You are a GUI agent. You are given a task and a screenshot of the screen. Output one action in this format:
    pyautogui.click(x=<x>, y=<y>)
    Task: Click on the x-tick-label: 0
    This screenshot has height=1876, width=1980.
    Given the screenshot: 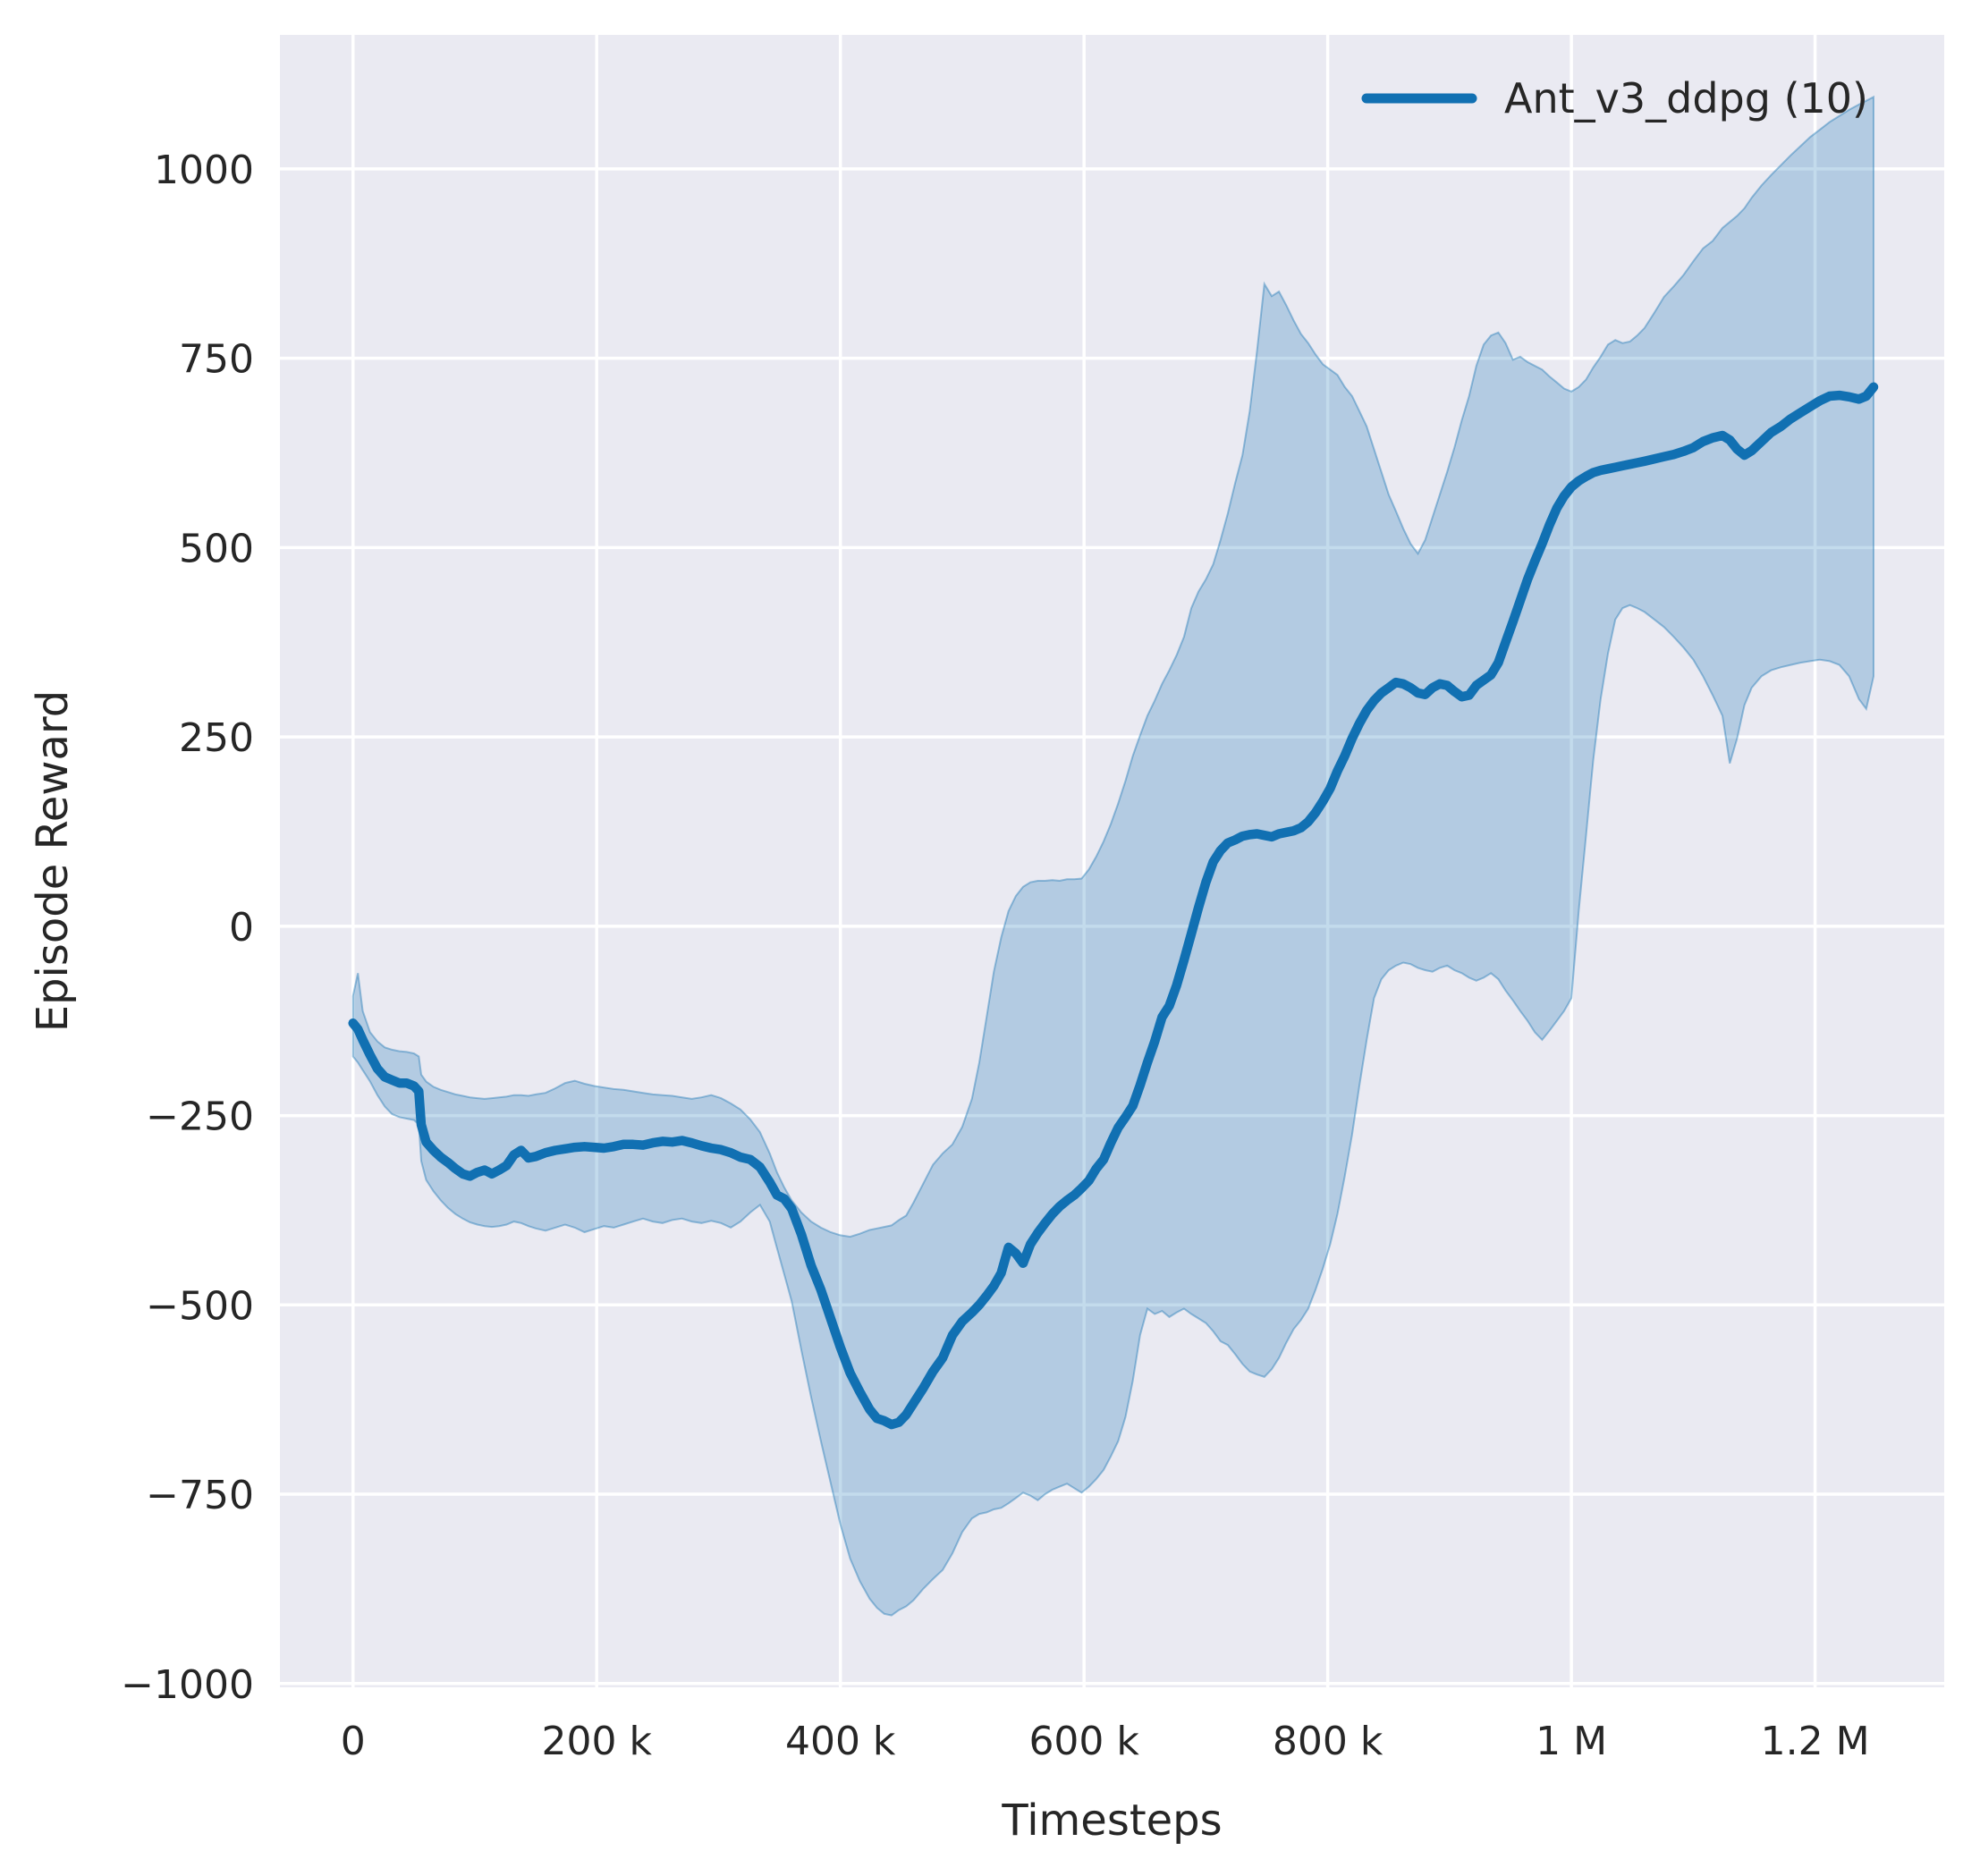 What is the action you would take?
    pyautogui.click(x=353, y=1742)
    